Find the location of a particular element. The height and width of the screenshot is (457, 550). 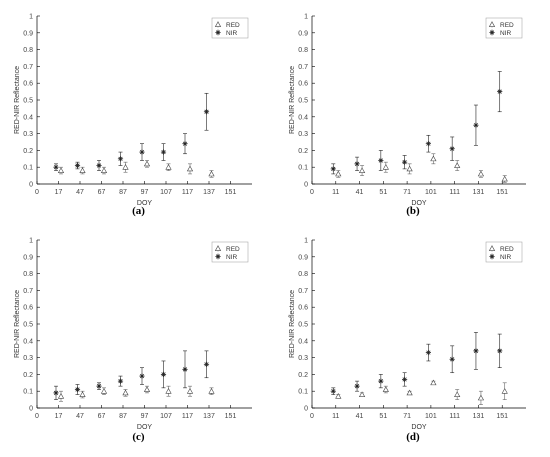

x-tick-label: 51 is located at coordinates (383, 192).